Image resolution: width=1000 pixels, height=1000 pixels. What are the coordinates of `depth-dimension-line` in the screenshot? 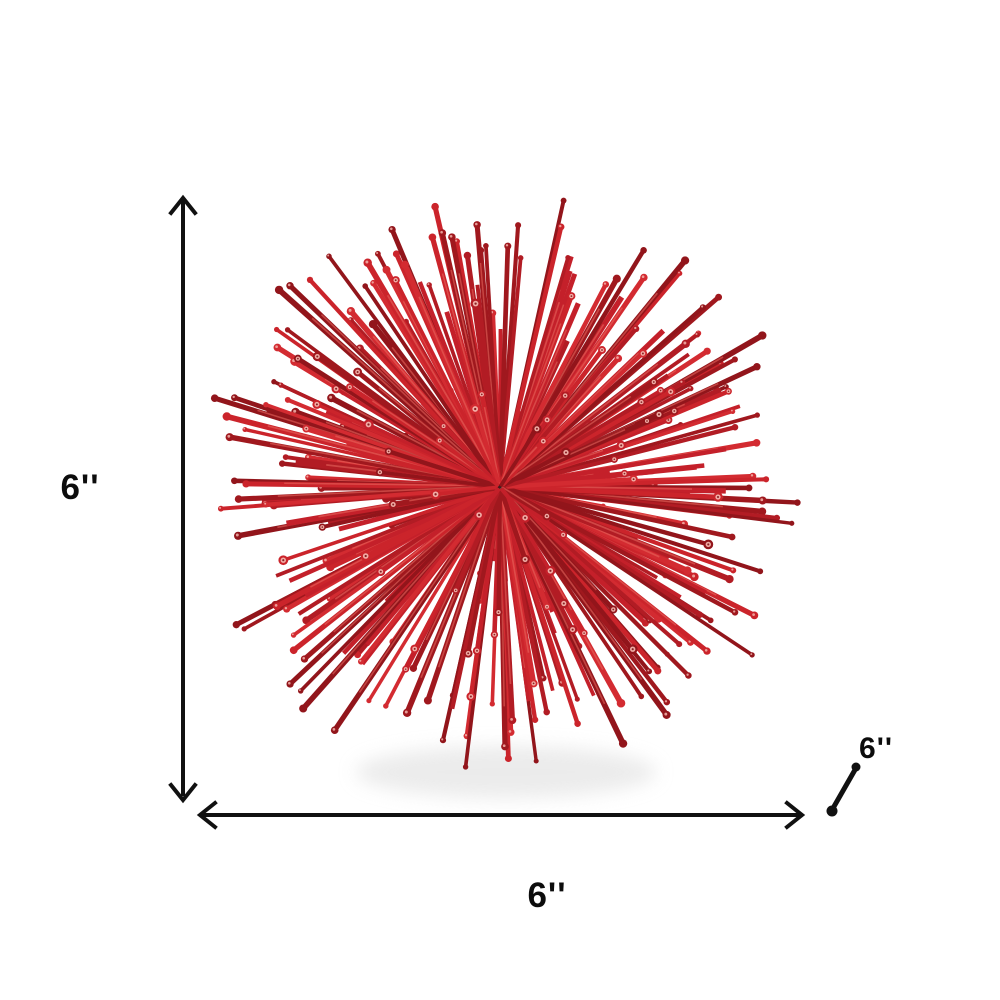 It's located at (843, 789).